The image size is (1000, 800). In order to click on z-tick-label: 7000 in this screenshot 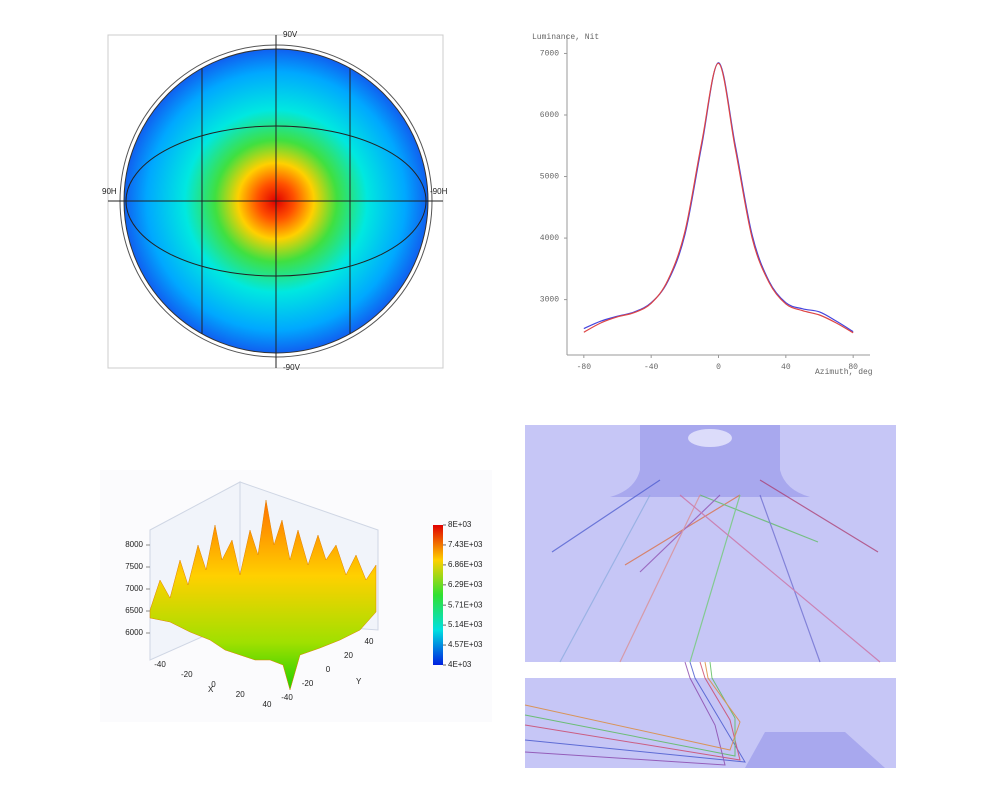, I will do `click(134, 588)`.